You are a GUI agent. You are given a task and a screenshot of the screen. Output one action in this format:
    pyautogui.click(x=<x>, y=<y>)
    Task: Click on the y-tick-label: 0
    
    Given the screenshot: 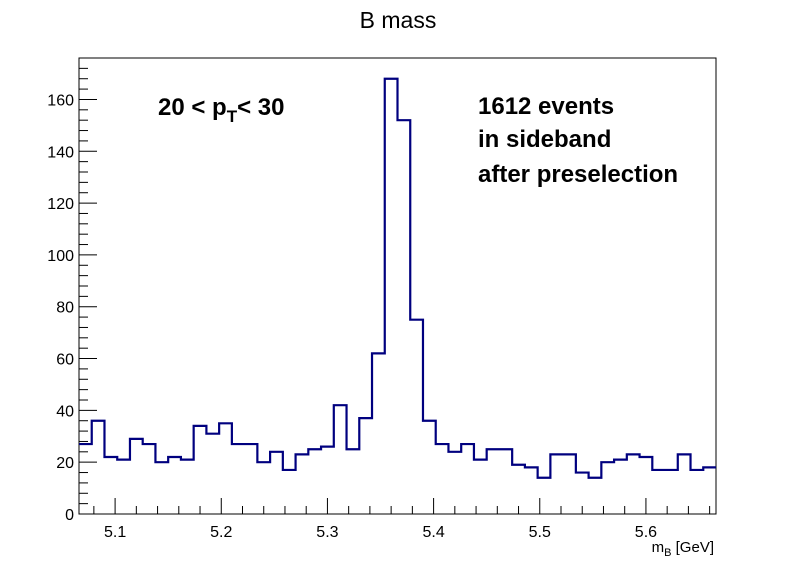 What is the action you would take?
    pyautogui.click(x=69, y=515)
    